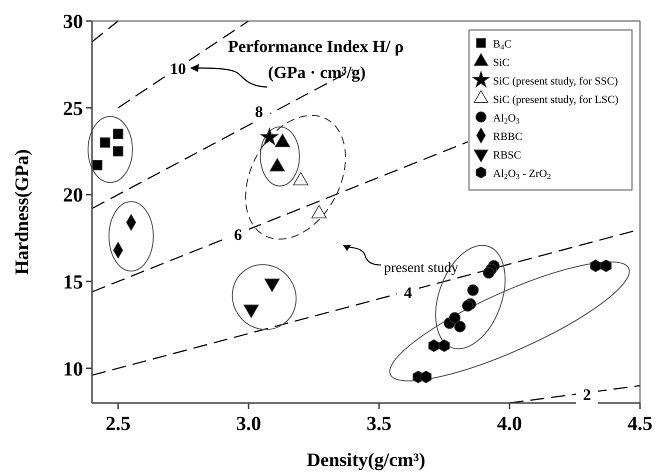  Describe the element at coordinates (238, 235) in the screenshot. I see `annotation: 6` at that location.